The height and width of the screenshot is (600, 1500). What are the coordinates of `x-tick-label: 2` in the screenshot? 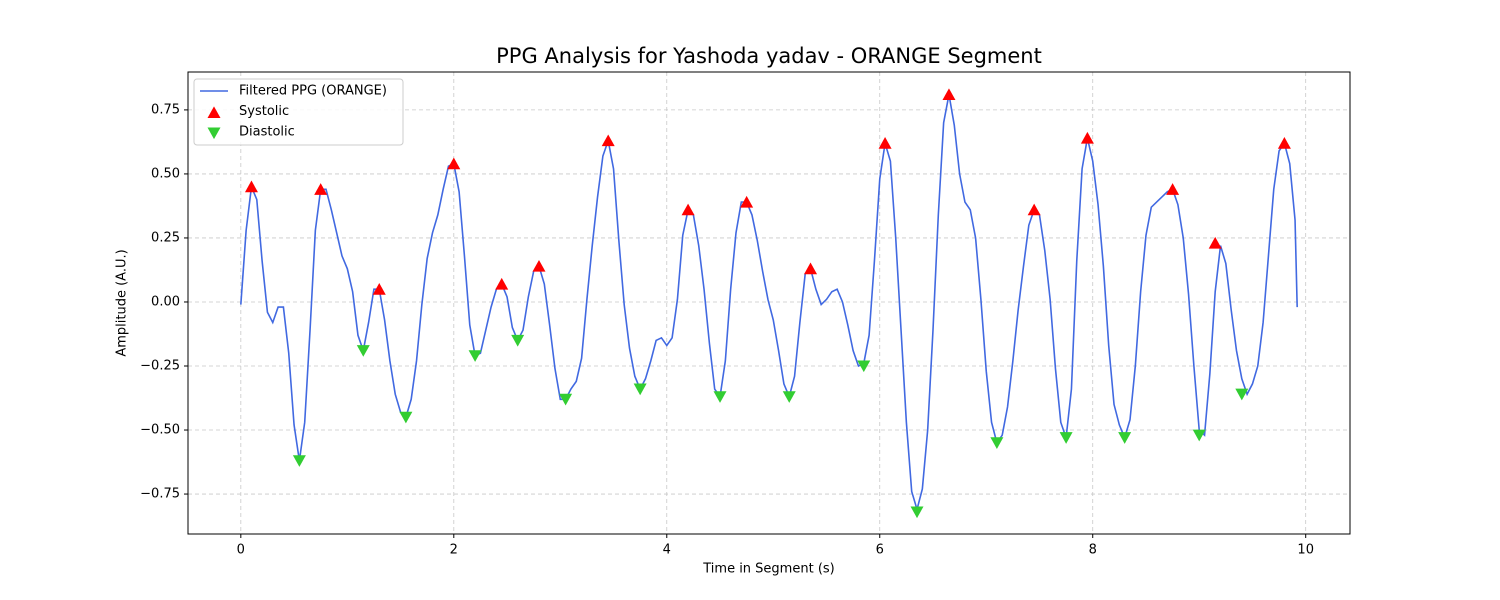 It's located at (454, 550).